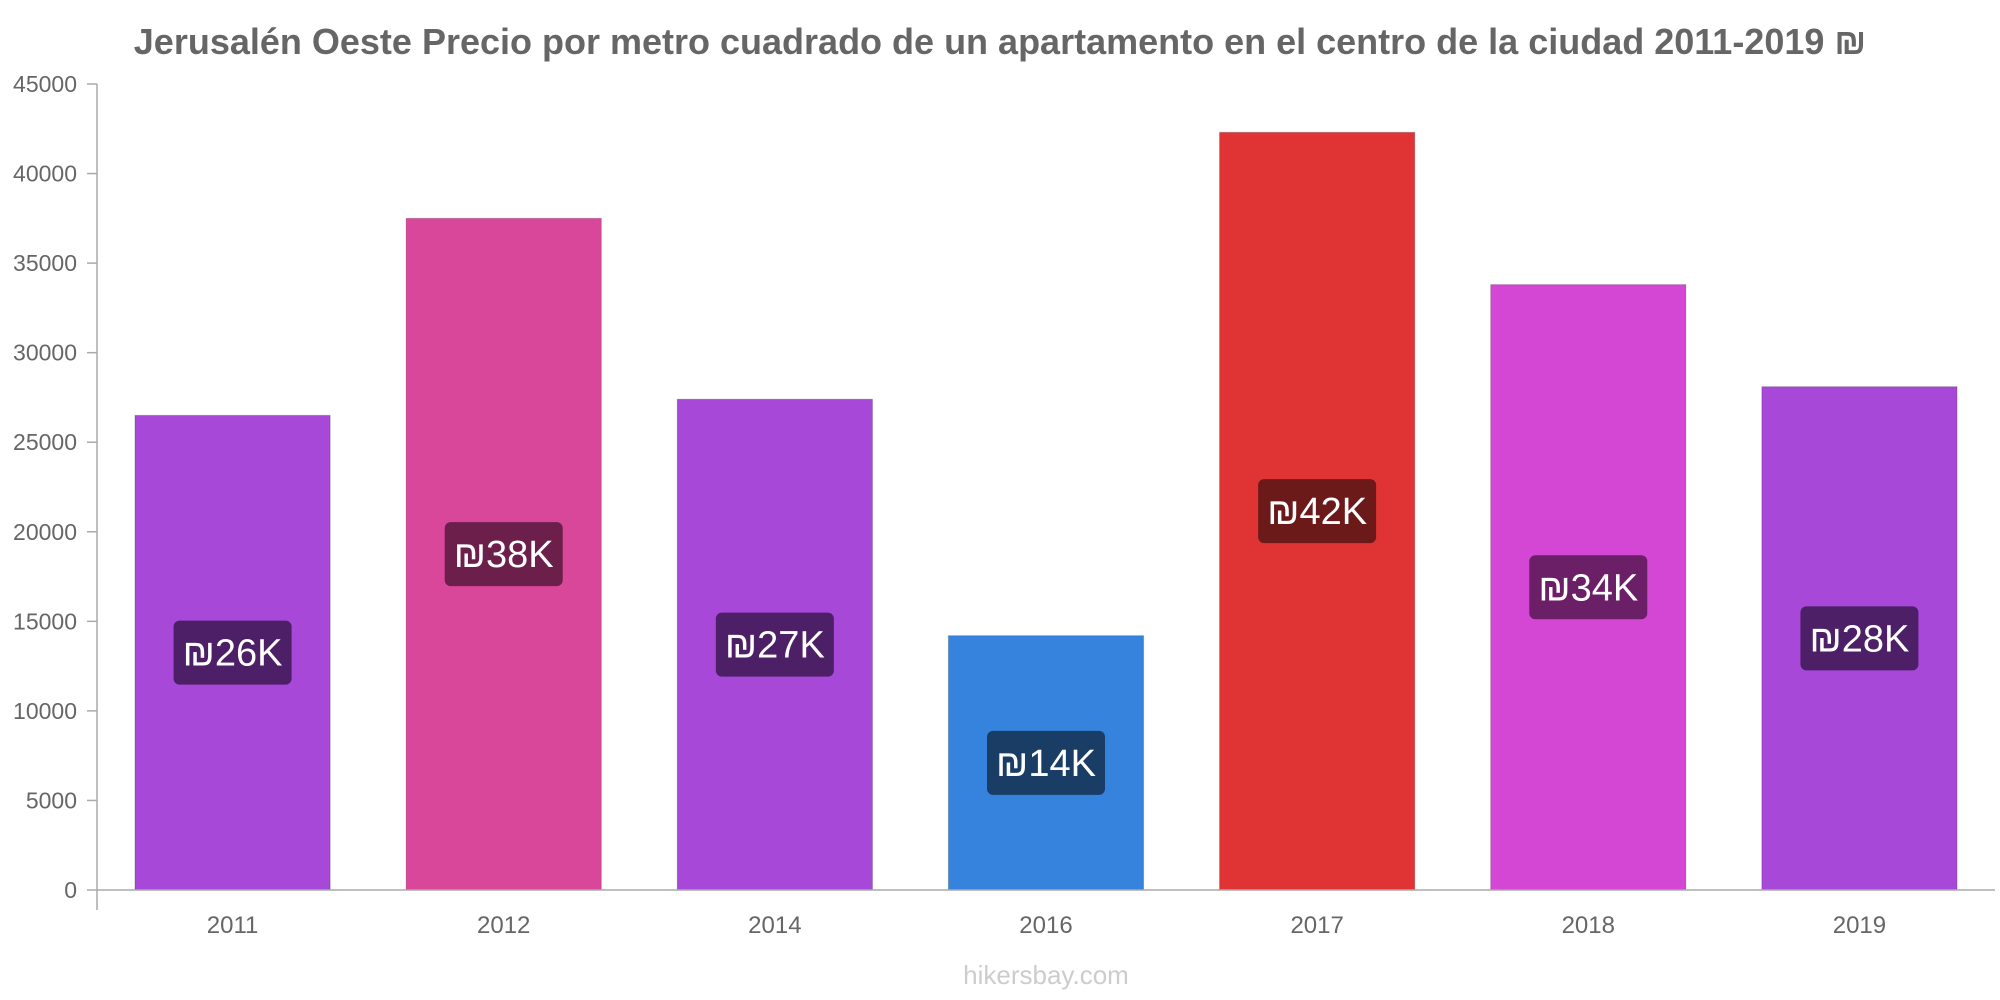  What do you see at coordinates (1316, 925) in the screenshot?
I see `x-tick-label-2017: 2017` at bounding box center [1316, 925].